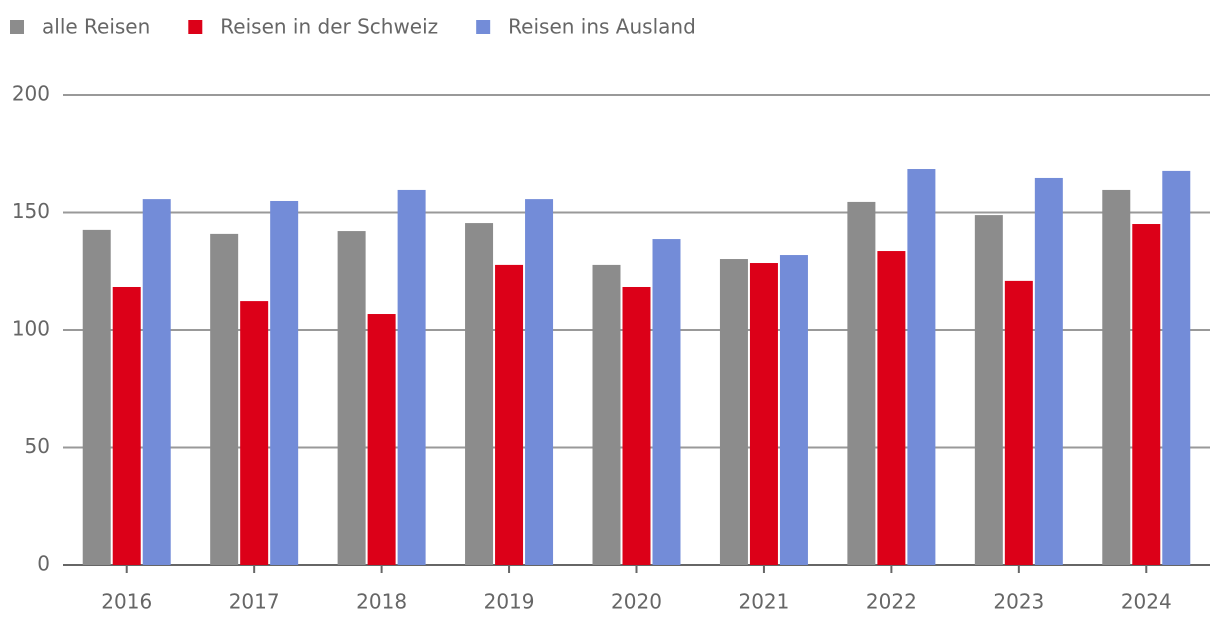  Describe the element at coordinates (254, 602) in the screenshot. I see `x-tick-label: 2017` at that location.